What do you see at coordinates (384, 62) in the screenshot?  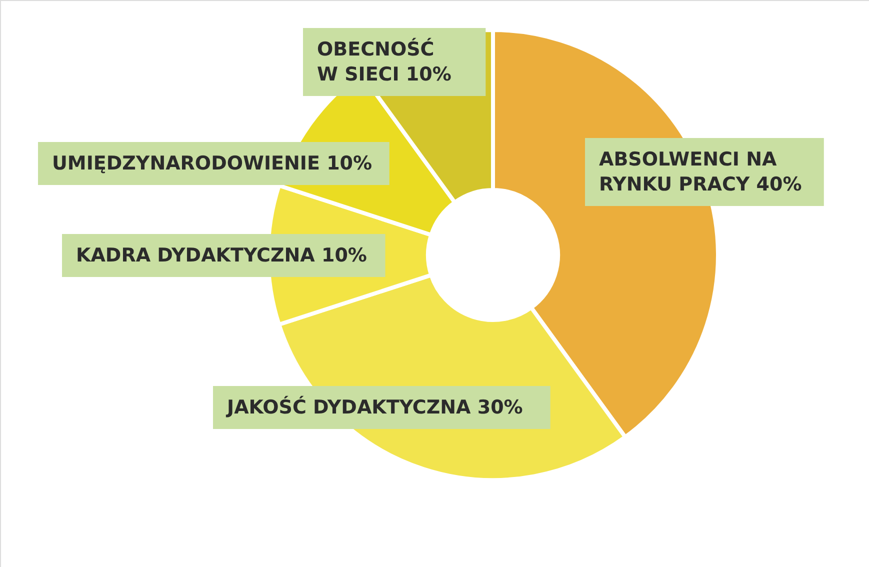 I see `slice-label: OBECNOŚĆ W SIECI 10%` at bounding box center [384, 62].